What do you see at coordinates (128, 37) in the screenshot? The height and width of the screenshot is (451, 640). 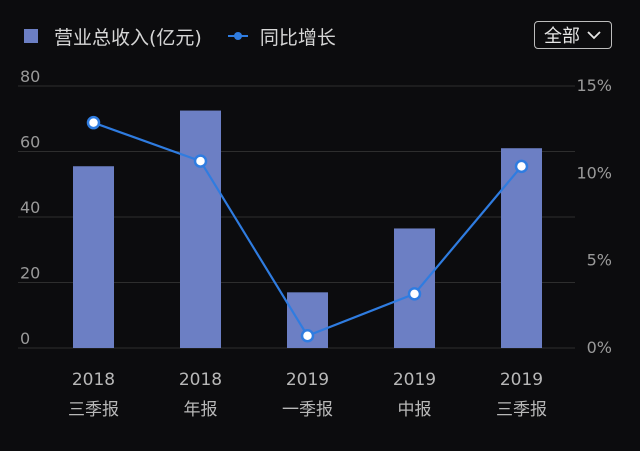 I see `legend-revenue-label: 营业总收入(亿元)` at bounding box center [128, 37].